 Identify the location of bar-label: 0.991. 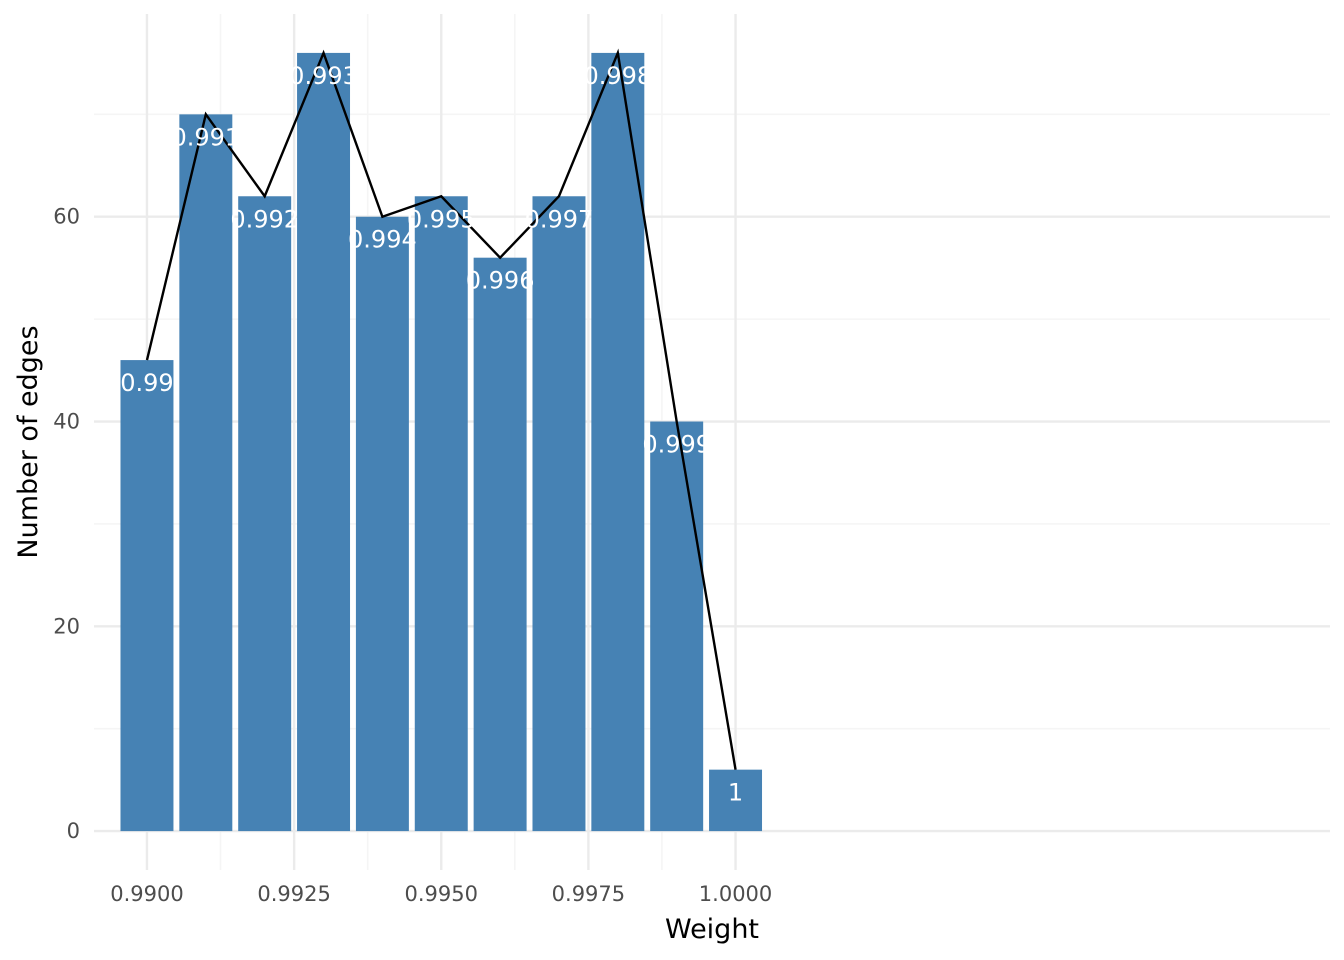
(205, 137).